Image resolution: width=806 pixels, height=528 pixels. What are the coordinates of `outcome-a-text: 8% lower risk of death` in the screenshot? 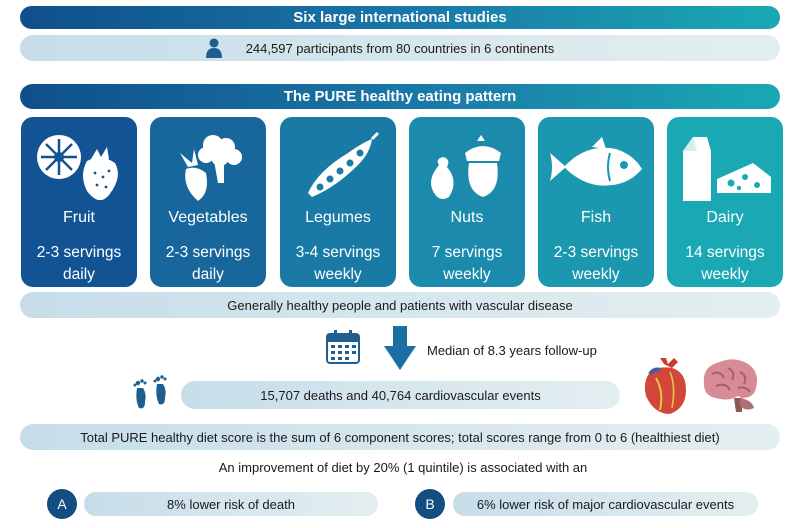 It's located at (231, 504).